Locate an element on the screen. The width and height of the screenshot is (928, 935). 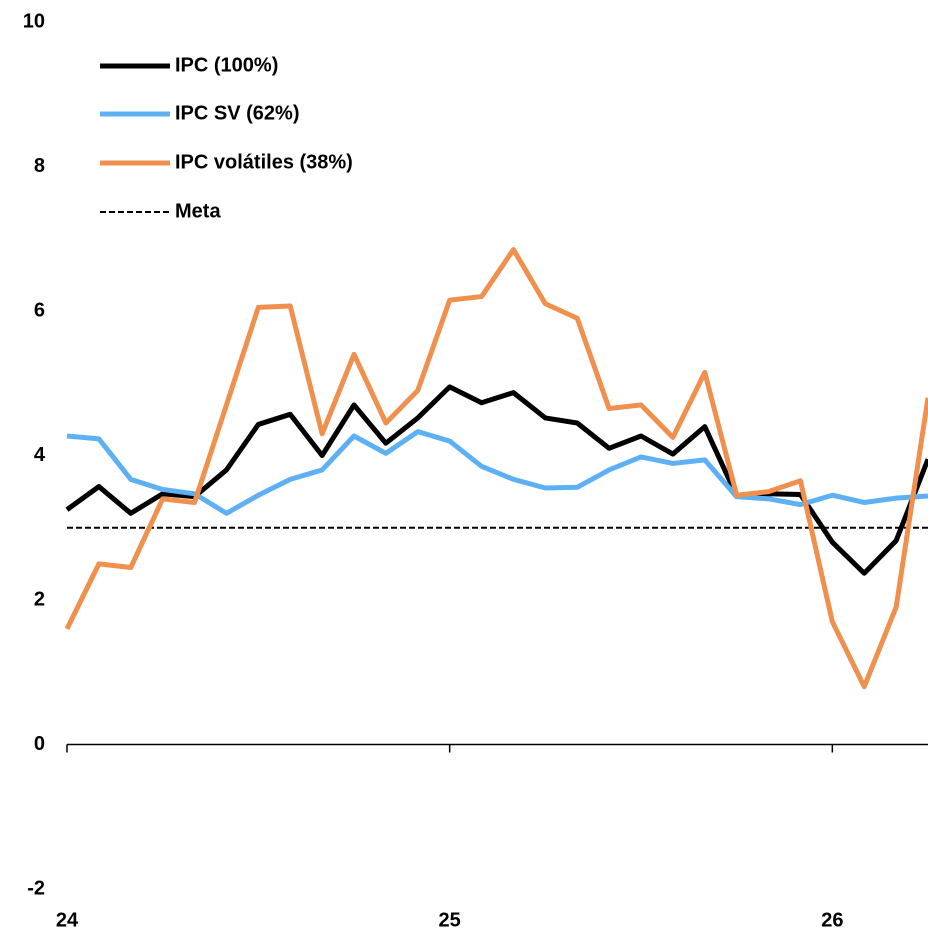
x-tick-label: 26 is located at coordinates (832, 920).